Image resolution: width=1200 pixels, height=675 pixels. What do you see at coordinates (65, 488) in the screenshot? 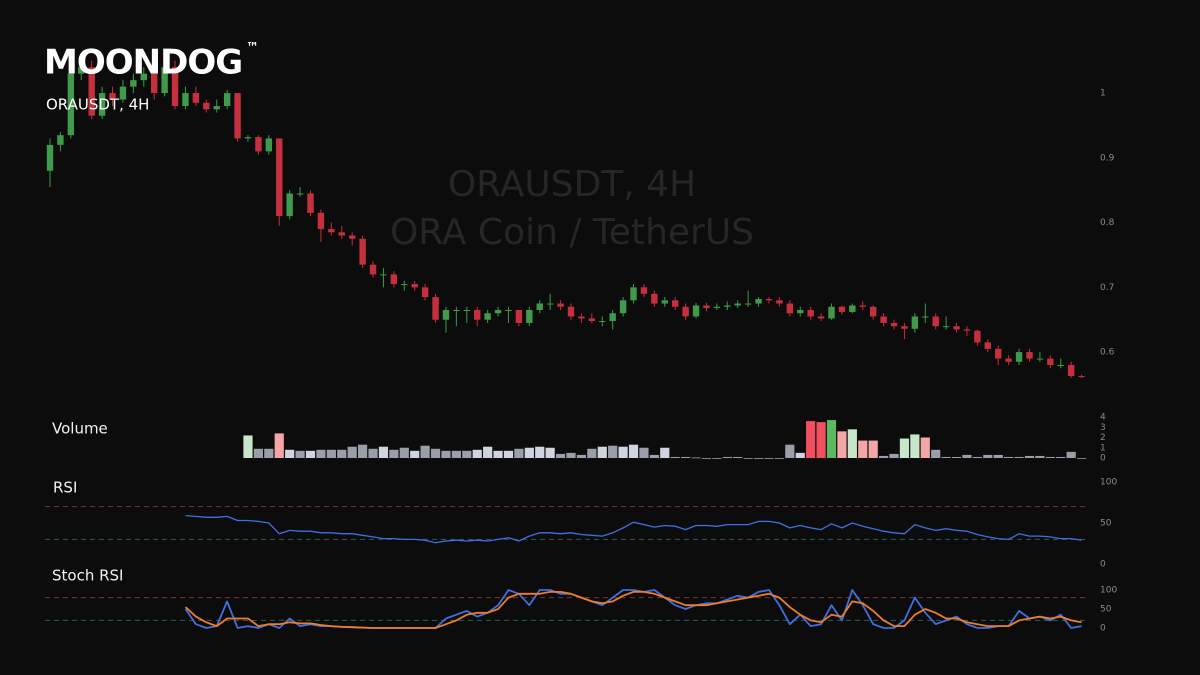
I see `panel-title: RSI` at bounding box center [65, 488].